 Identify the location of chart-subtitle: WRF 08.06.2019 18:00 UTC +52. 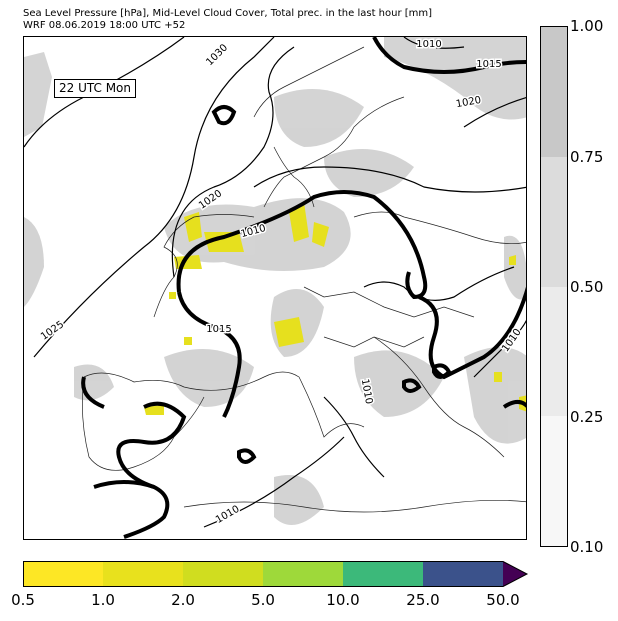
(104, 25).